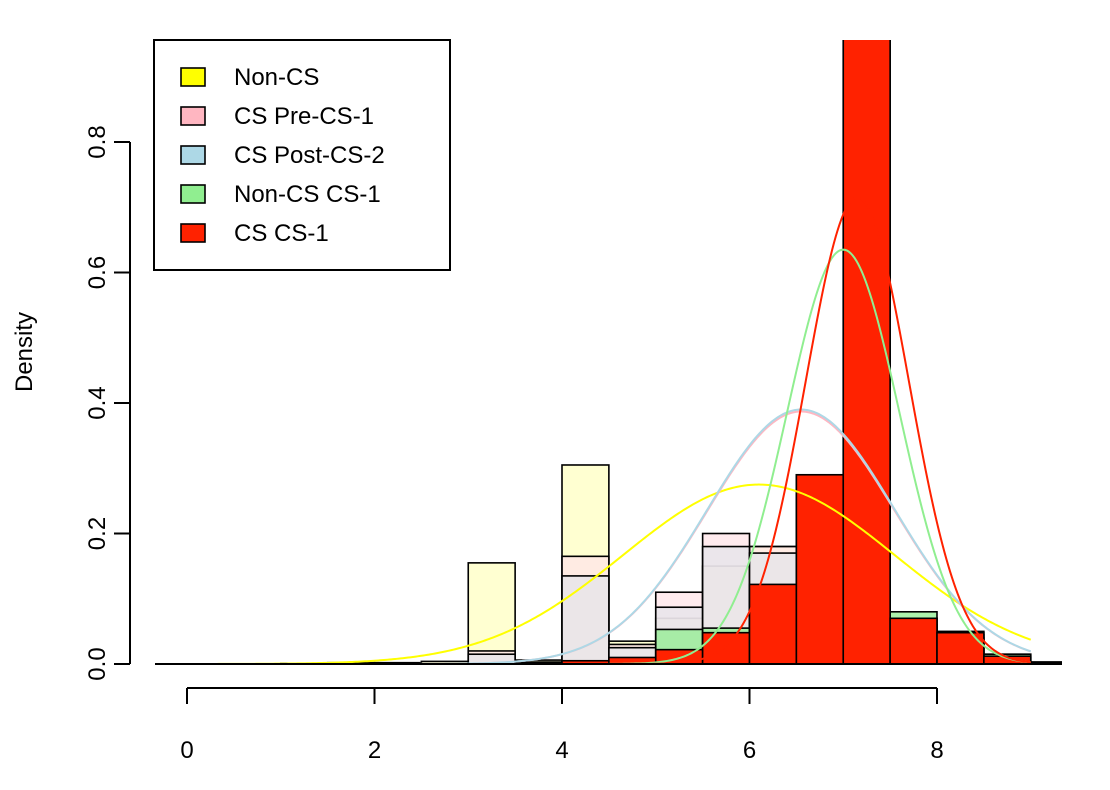  Describe the element at coordinates (186, 750) in the screenshot. I see `x-tick-label-0: 0` at that location.